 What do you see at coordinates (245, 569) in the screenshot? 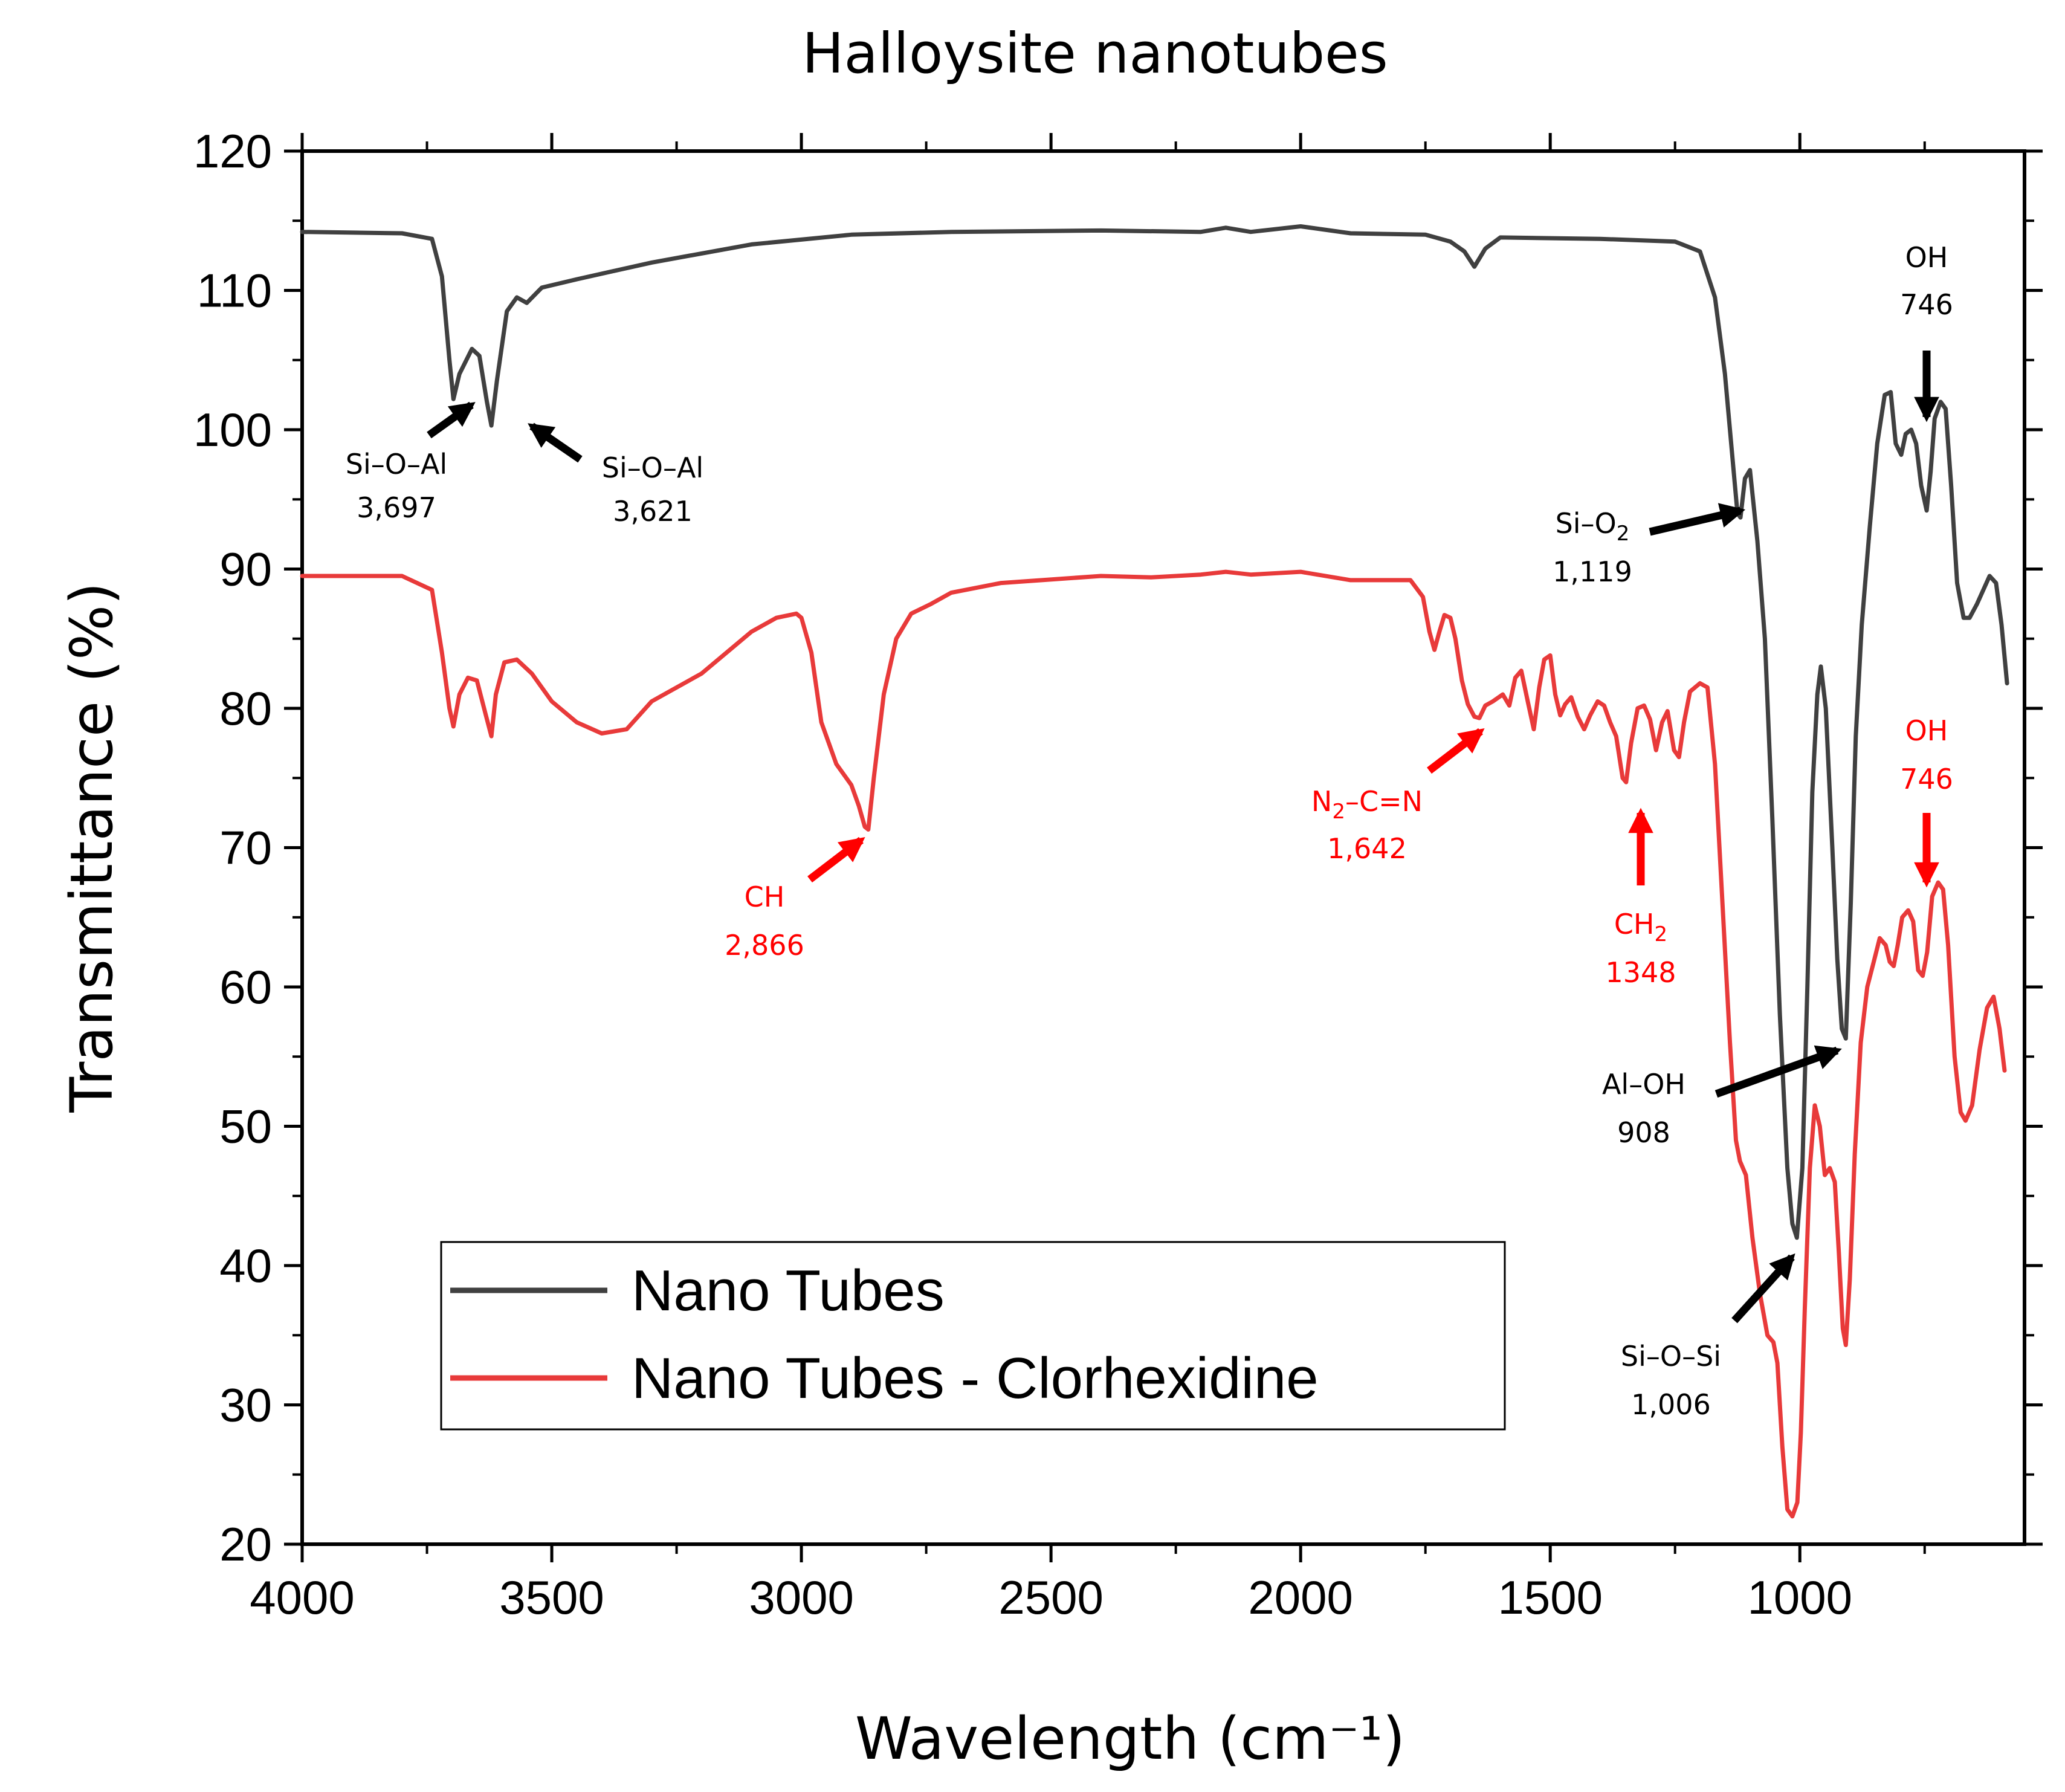
I see `y-tick-label: 90` at bounding box center [245, 569].